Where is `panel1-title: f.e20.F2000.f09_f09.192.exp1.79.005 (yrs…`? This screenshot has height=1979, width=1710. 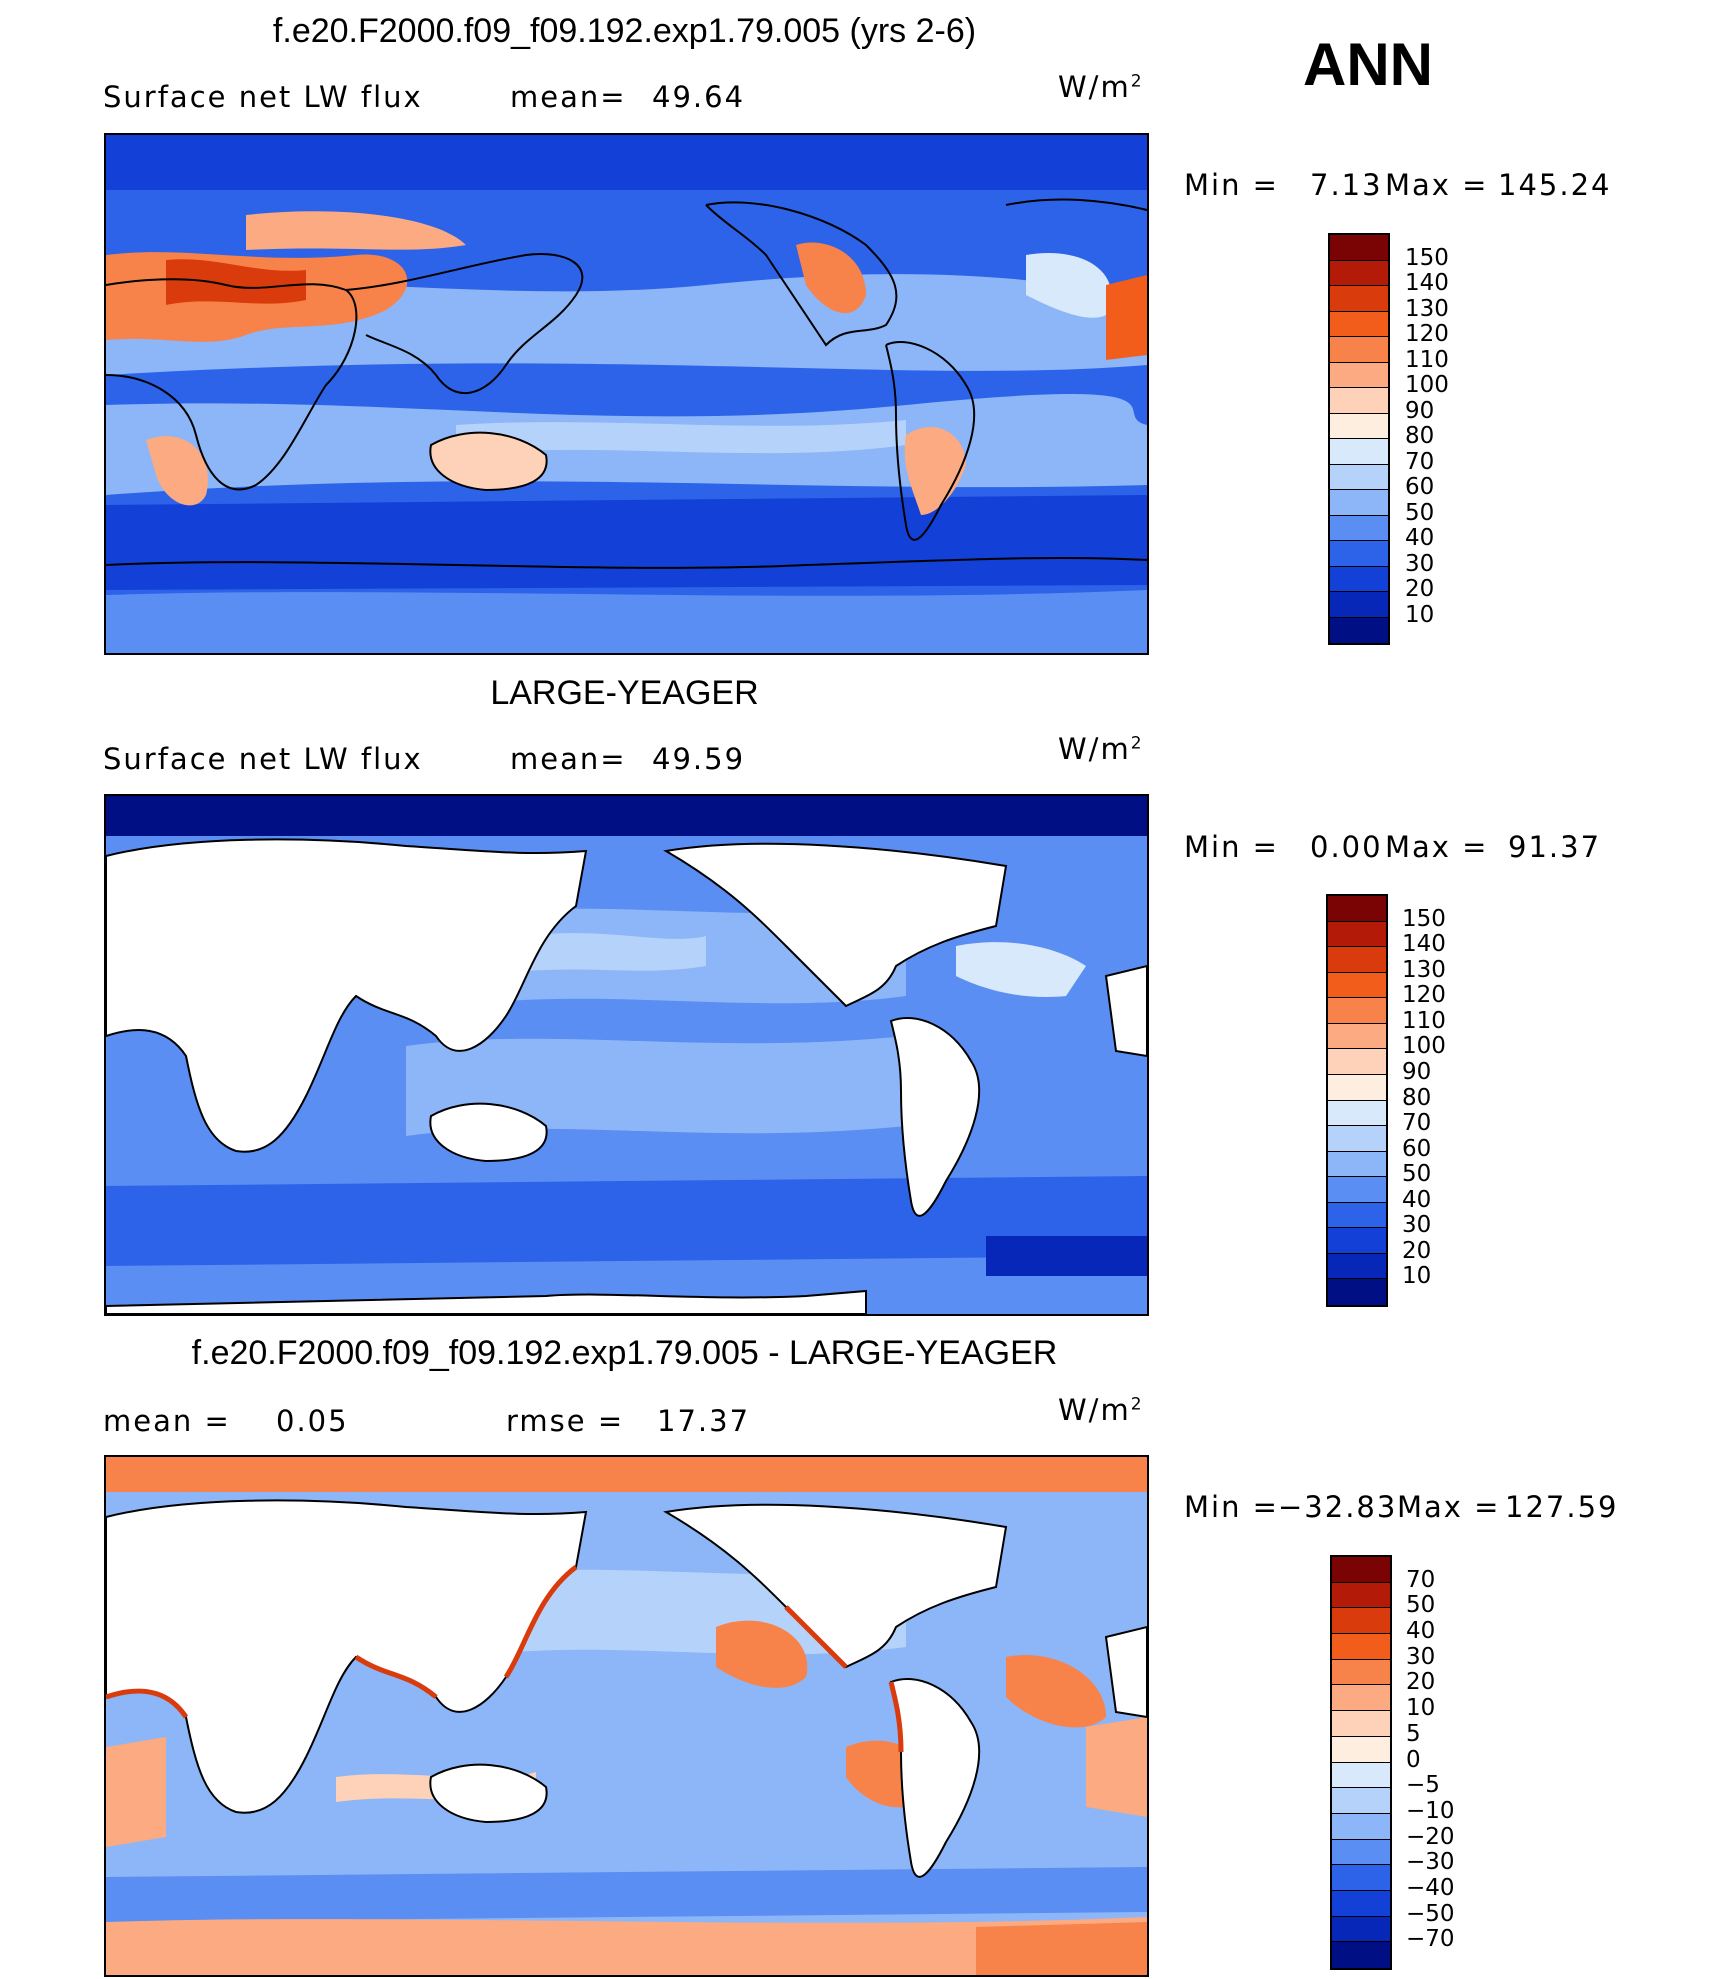 panel1-title: f.e20.F2000.f09_f09.192.exp1.79.005 (yrs… is located at coordinates (624, 31).